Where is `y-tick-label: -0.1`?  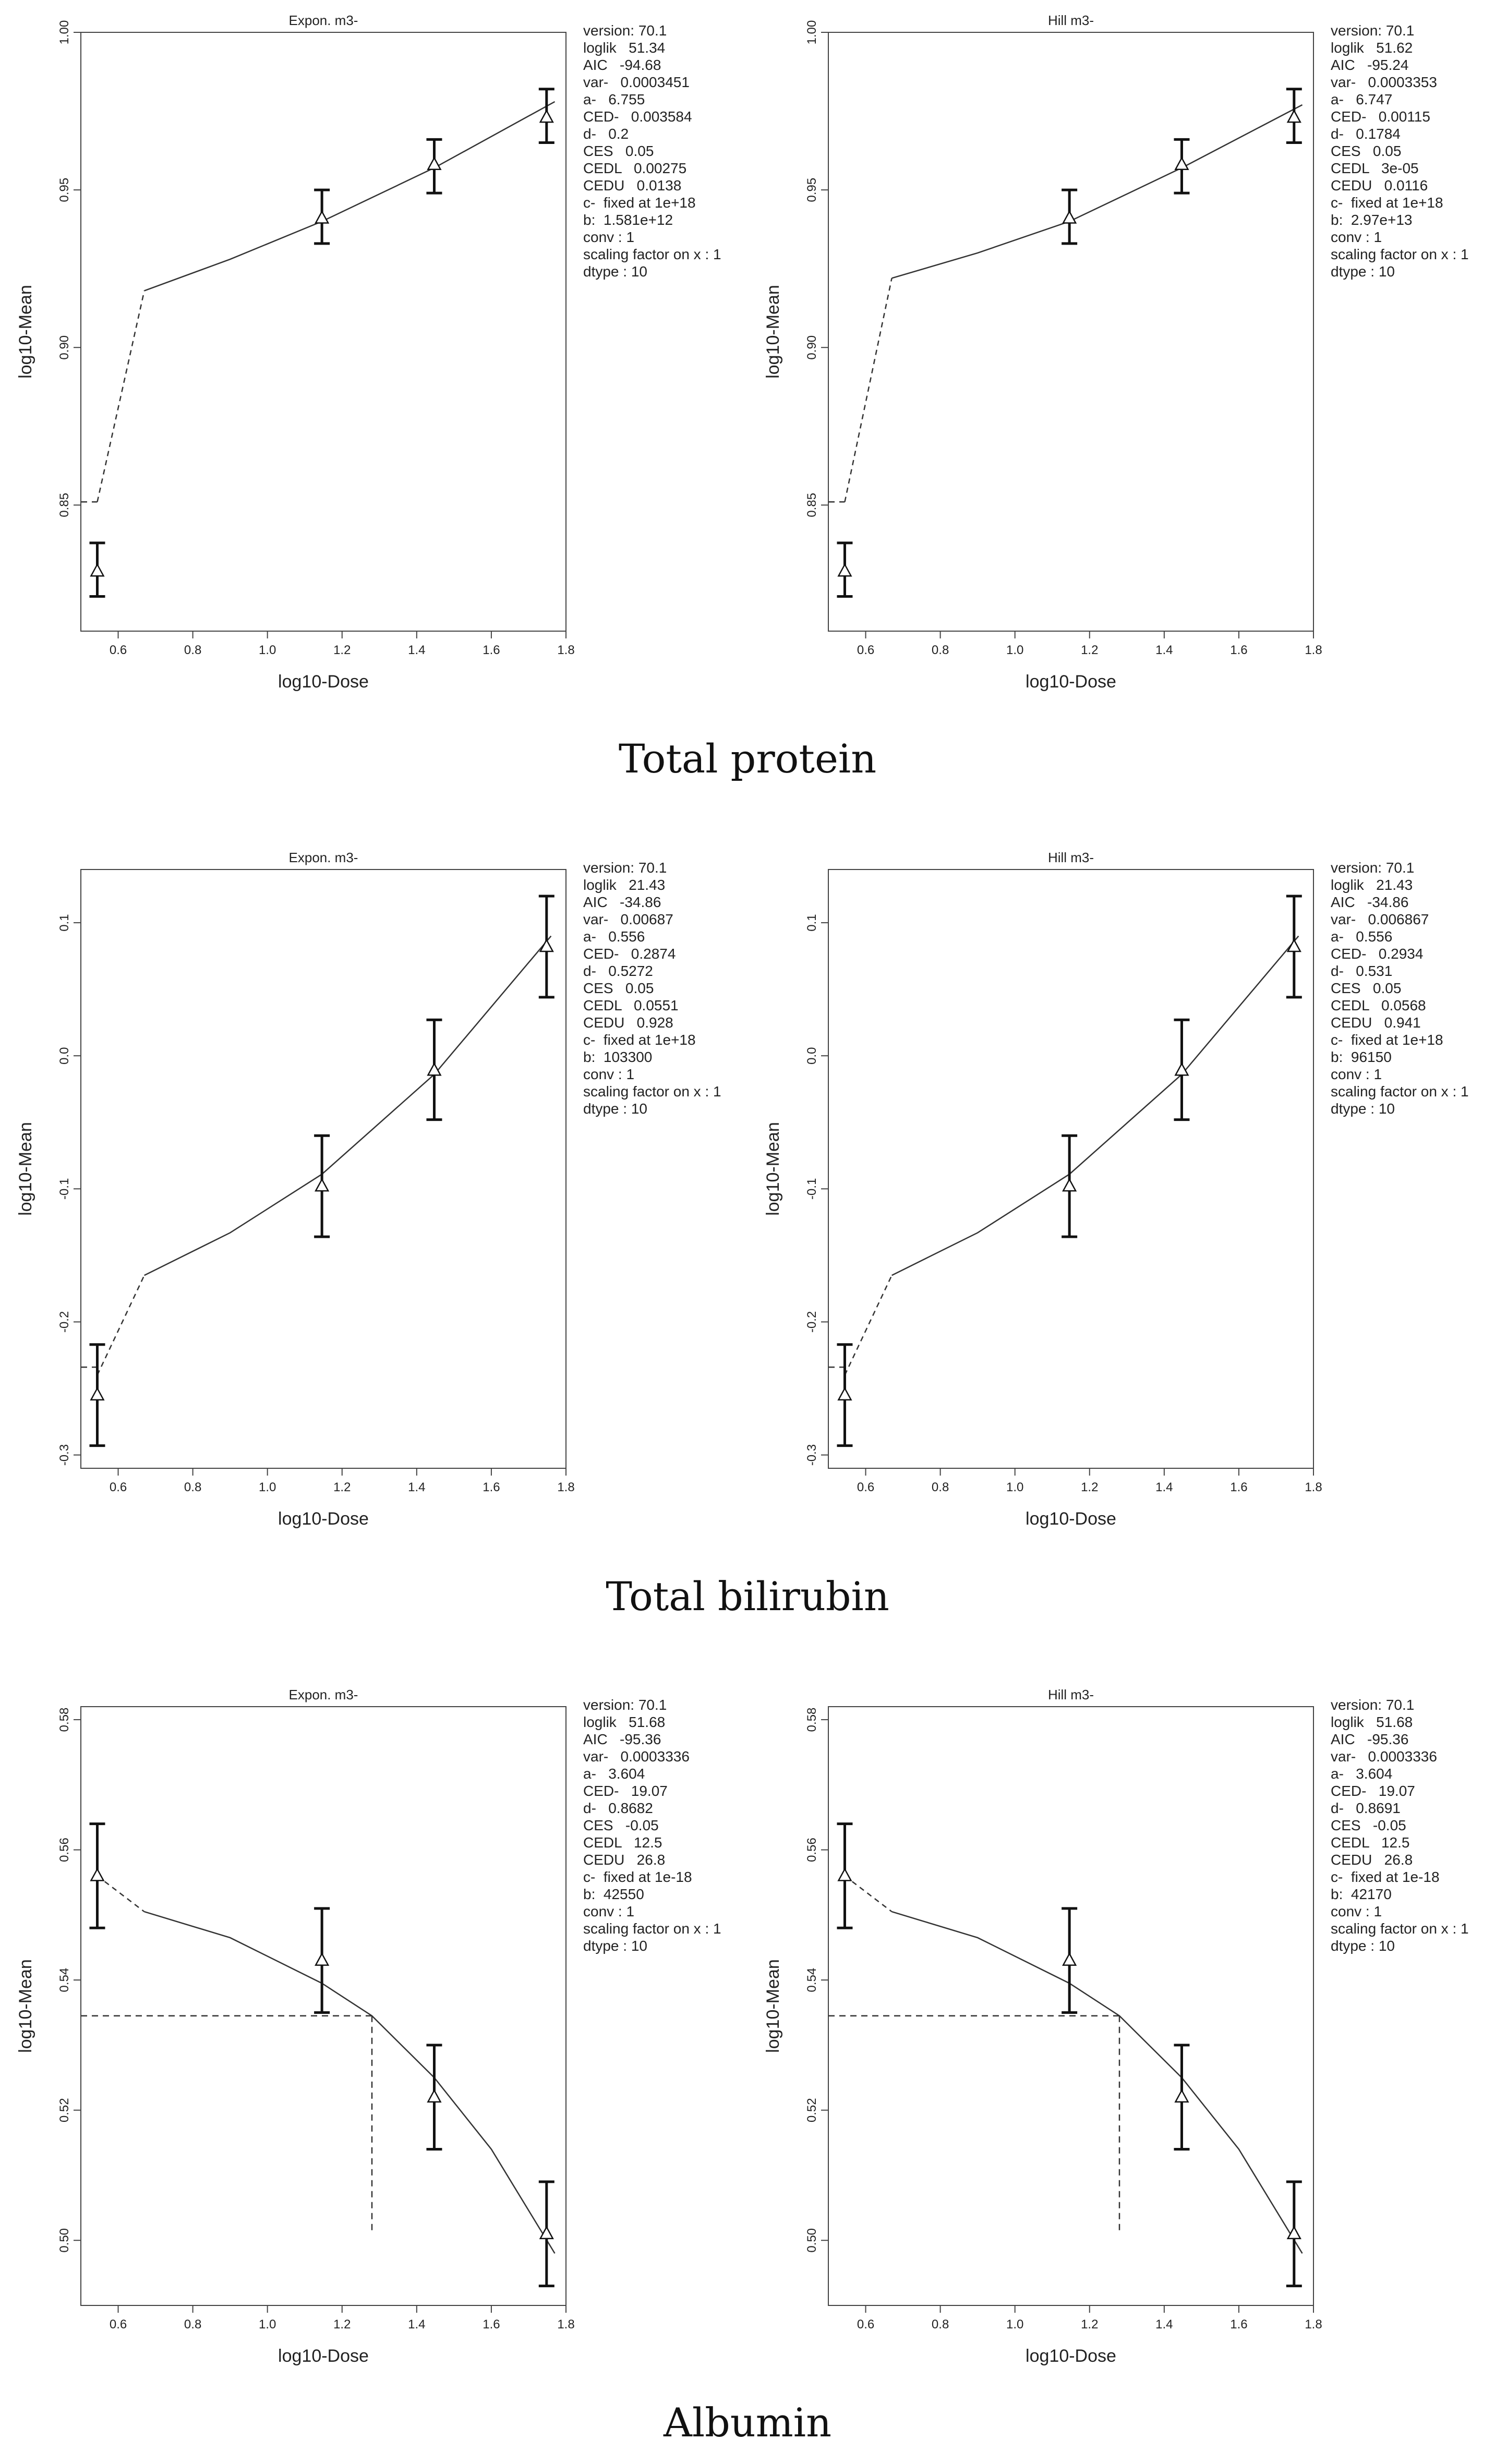 y-tick-label: -0.1 is located at coordinates (812, 1189).